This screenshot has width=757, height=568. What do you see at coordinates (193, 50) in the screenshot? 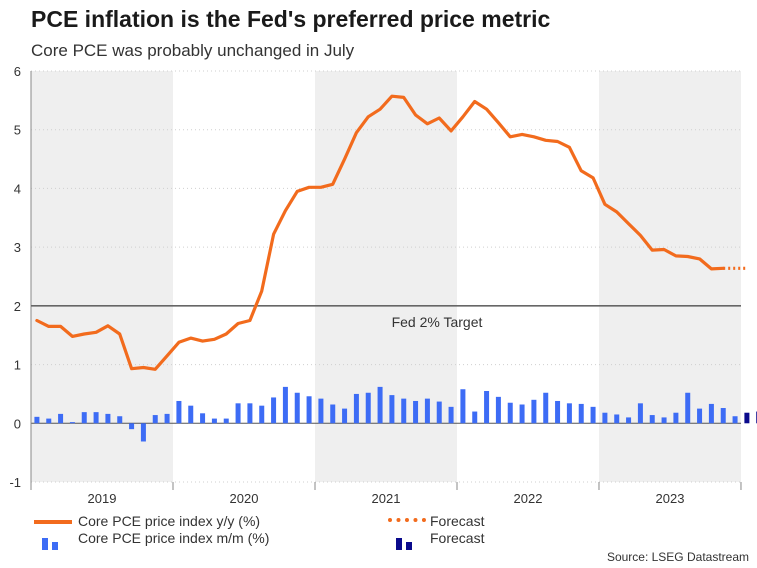
I see `chart-subtitle: Core PCE was probably unchanged in July` at bounding box center [193, 50].